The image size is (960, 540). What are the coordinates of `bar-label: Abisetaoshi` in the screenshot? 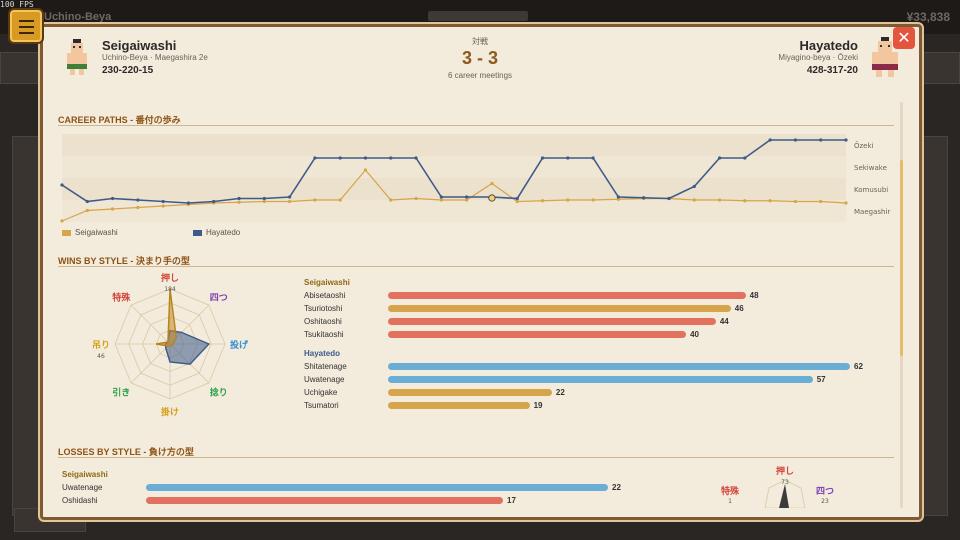 It's located at (325, 295).